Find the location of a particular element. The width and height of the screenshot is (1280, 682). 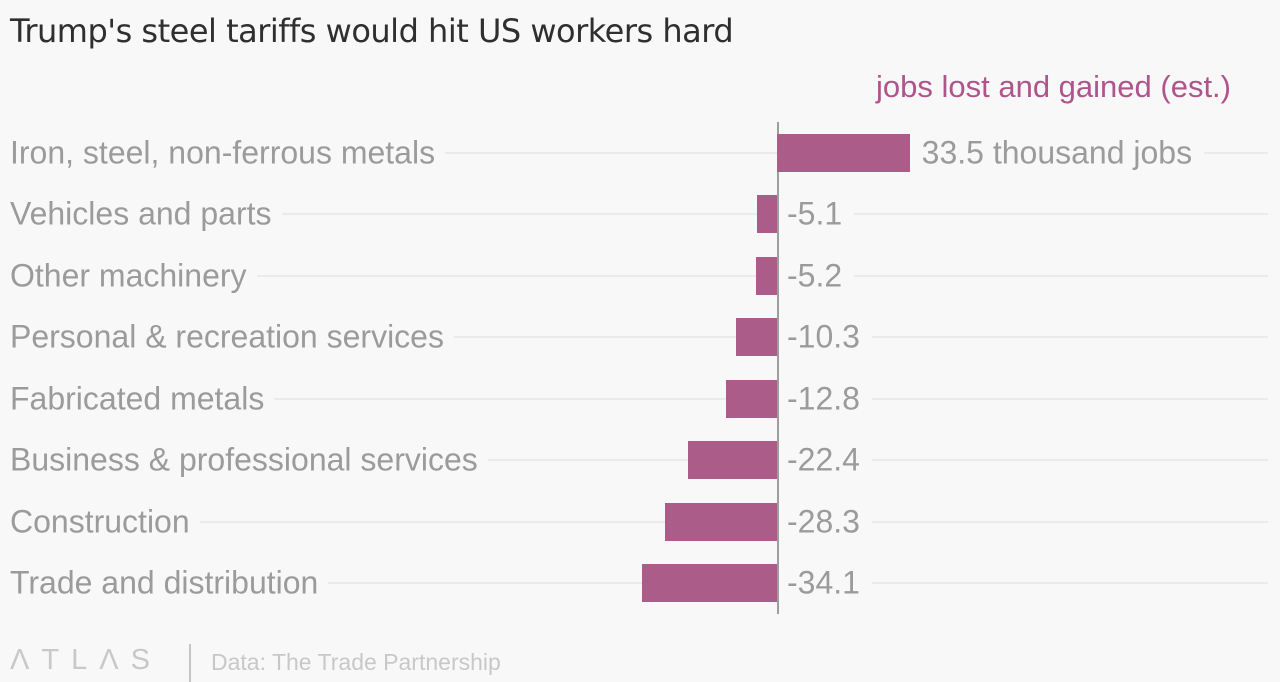

category-label: Business & professional services is located at coordinates (244, 459).